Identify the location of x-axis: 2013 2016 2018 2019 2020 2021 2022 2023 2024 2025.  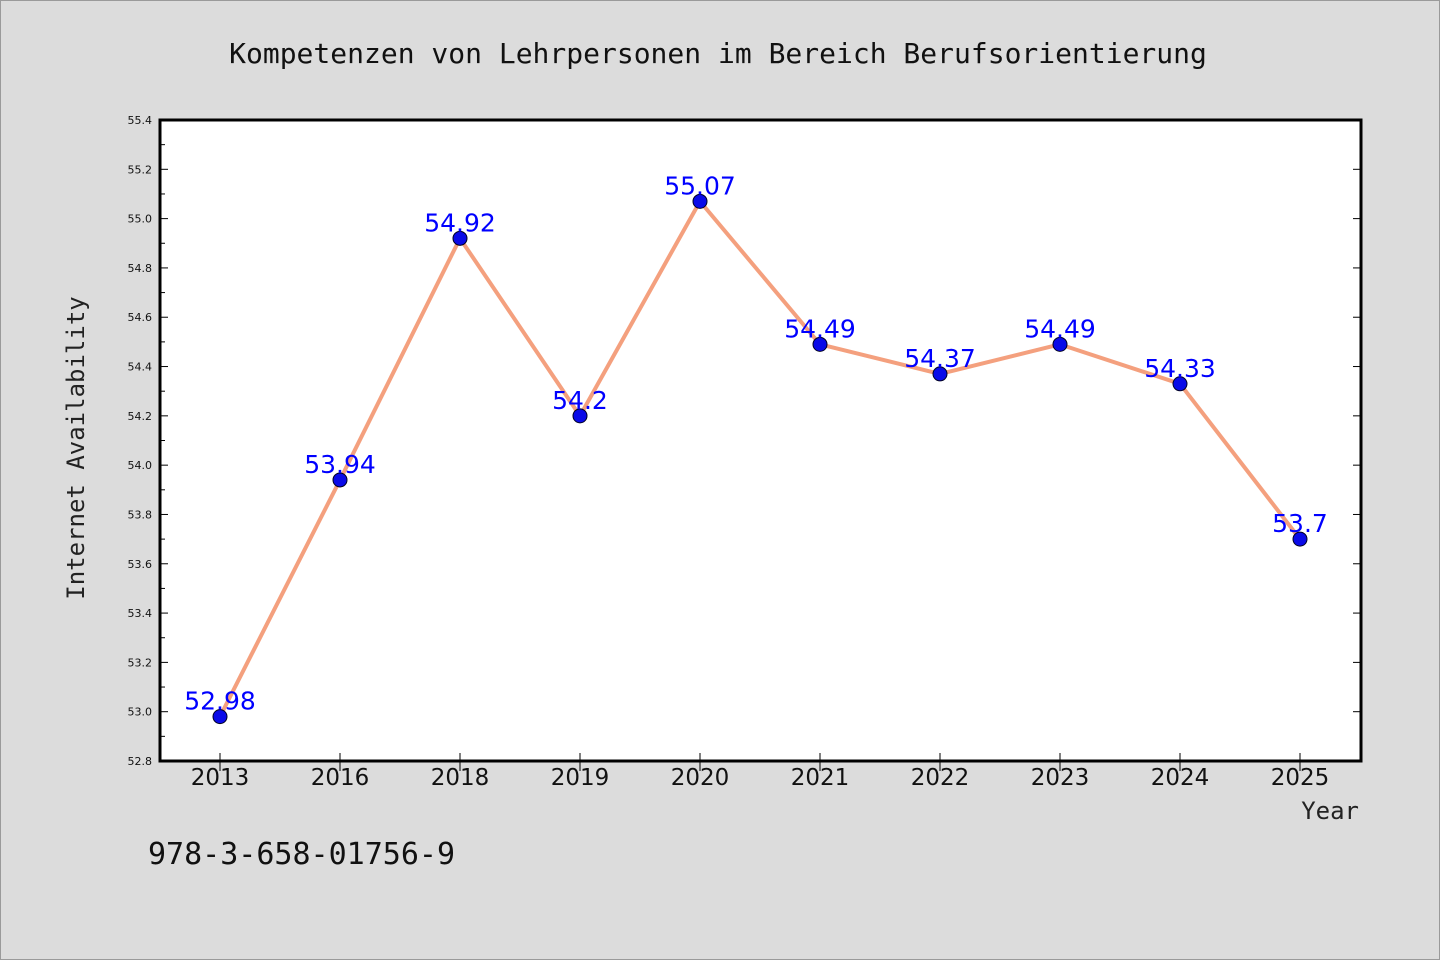
(760, 772).